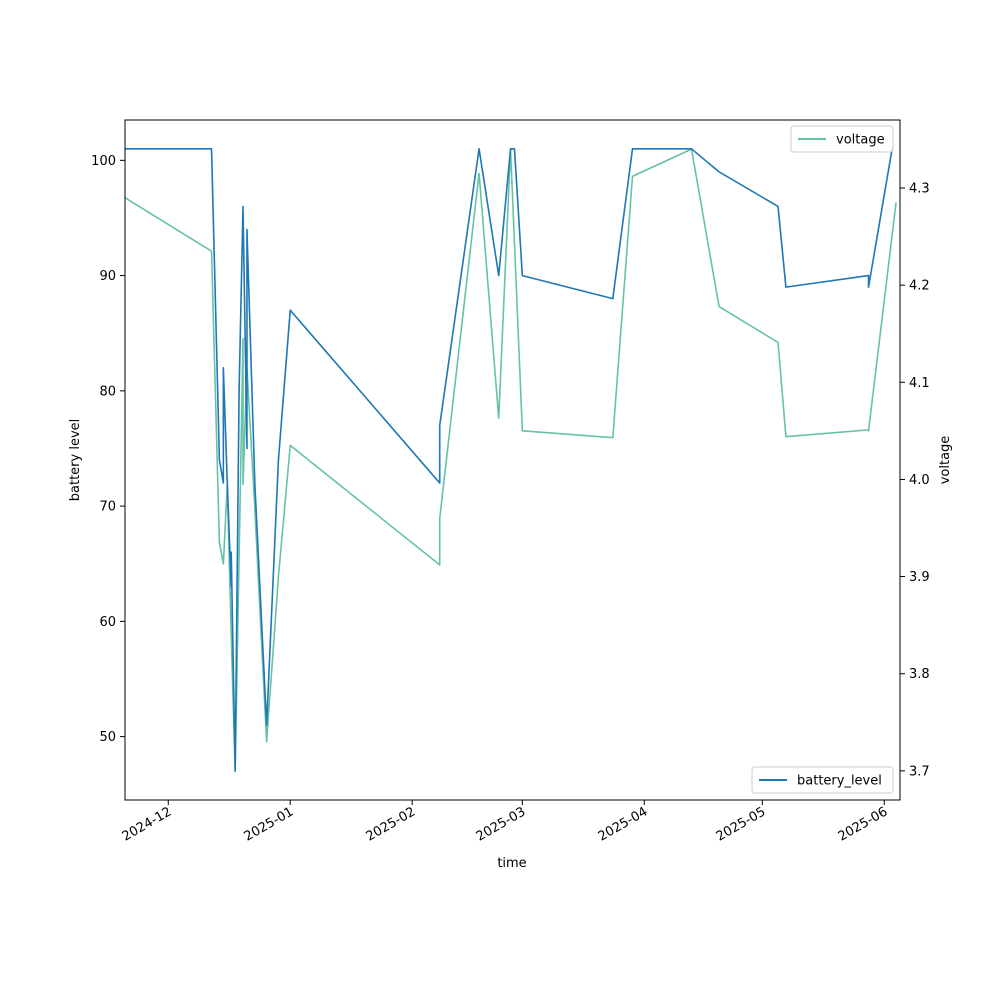  I want to click on legend-battery-level: battery_level, so click(822, 780).